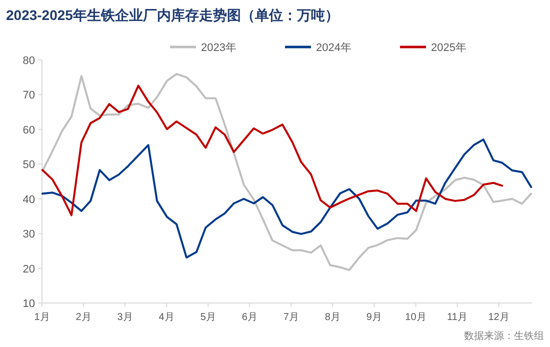 Image resolution: width=550 pixels, height=347 pixels. I want to click on y-tick-label: 50, so click(28, 165).